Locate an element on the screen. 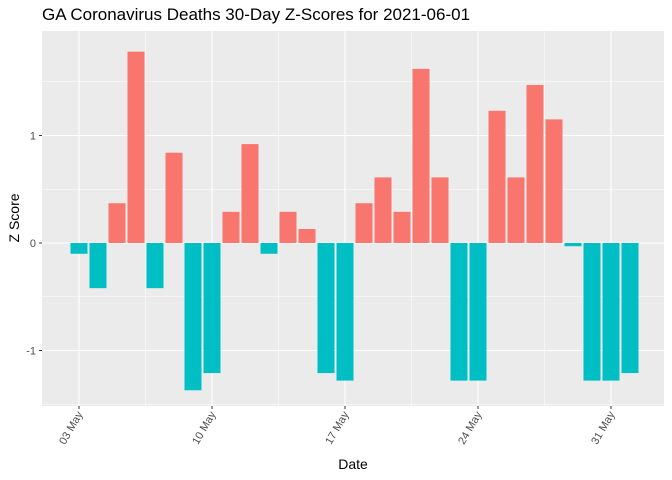  x-tick-label: 10 May is located at coordinates (204, 428).